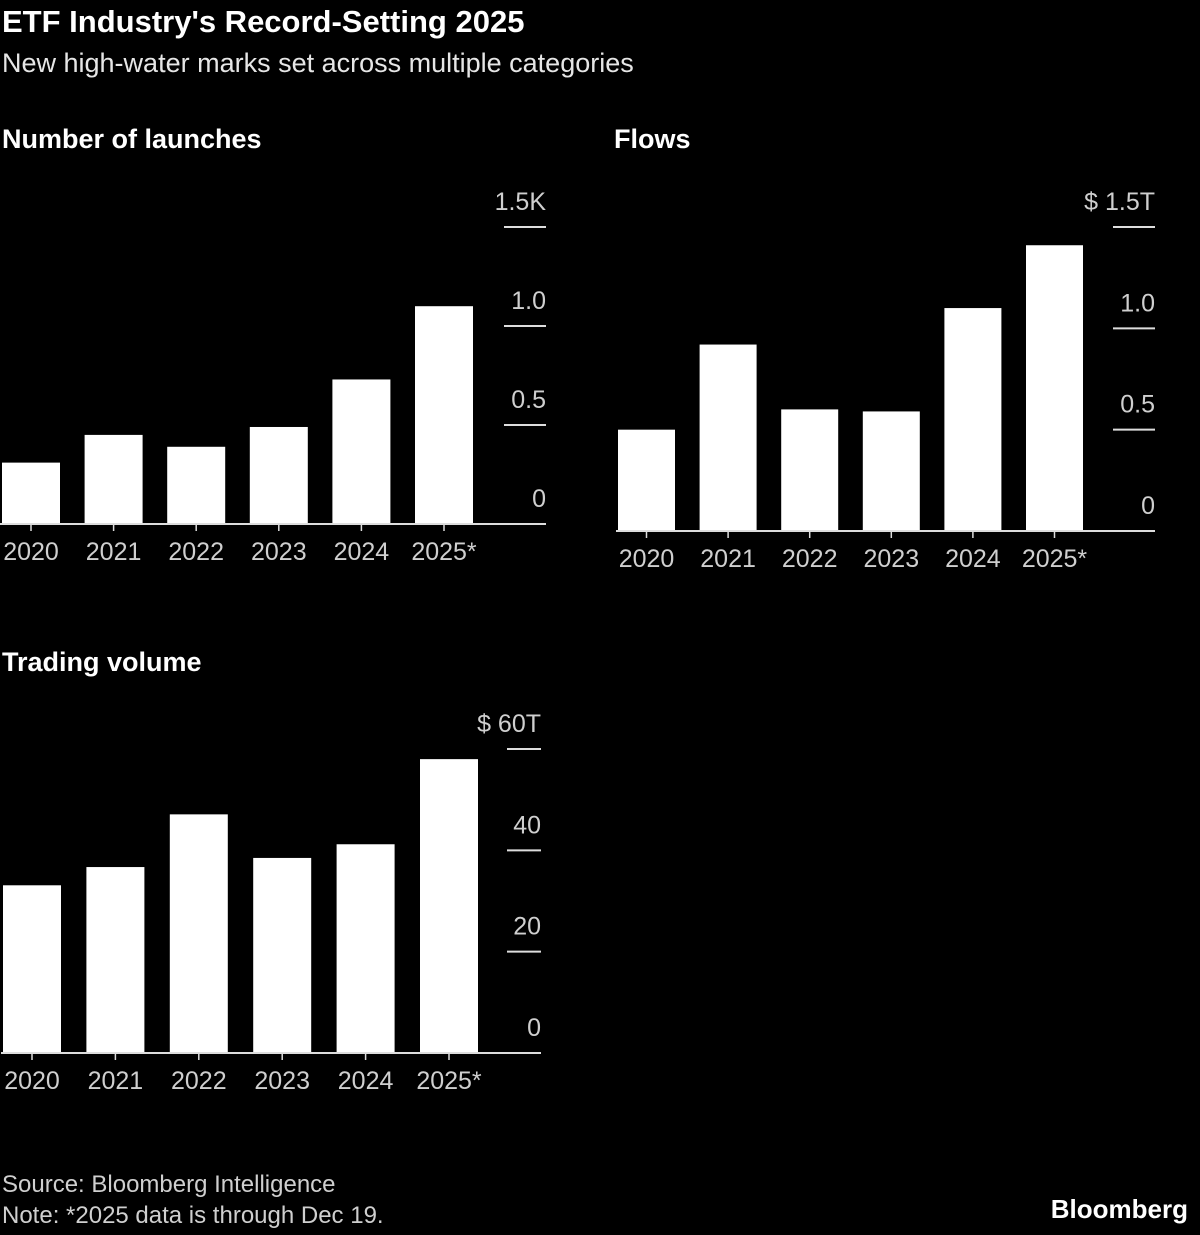  I want to click on y-tick-label: $ 1.5T, so click(1119, 202).